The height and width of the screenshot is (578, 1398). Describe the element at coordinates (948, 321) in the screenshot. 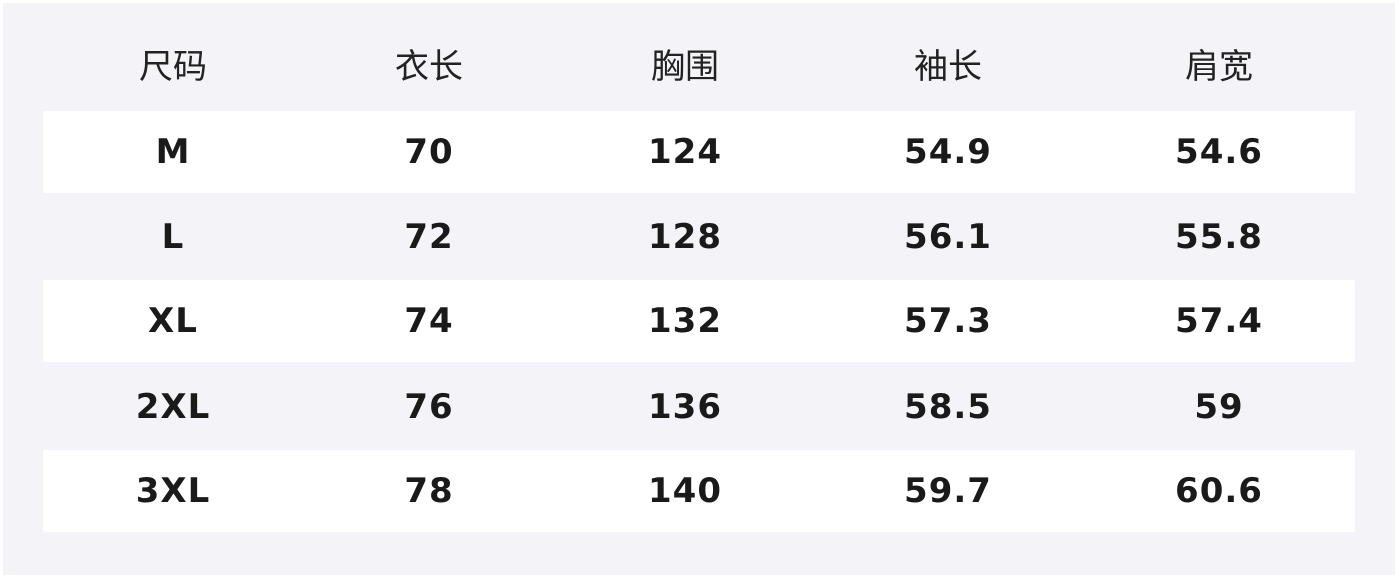

I see `cell-sleeve: 57.3` at that location.